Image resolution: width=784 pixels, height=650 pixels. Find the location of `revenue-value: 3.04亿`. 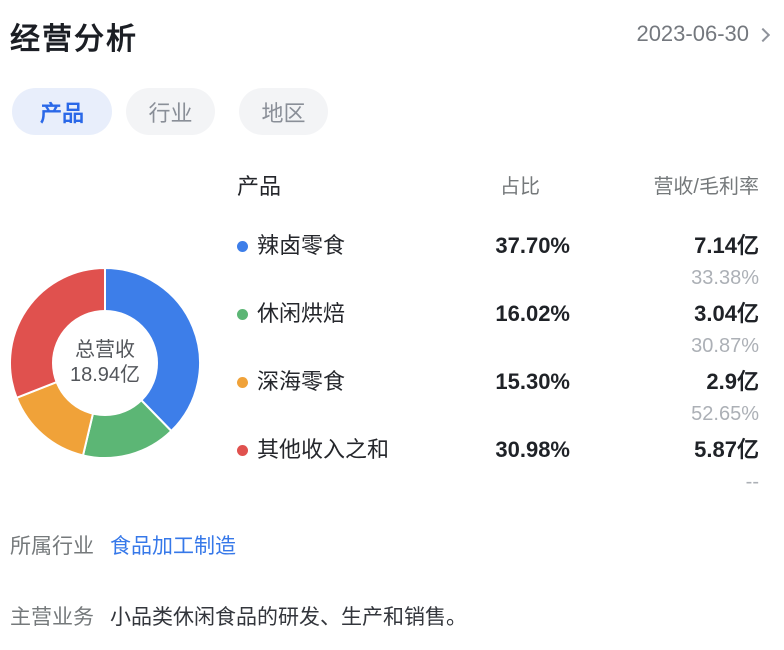

revenue-value: 3.04亿 is located at coordinates (726, 313).